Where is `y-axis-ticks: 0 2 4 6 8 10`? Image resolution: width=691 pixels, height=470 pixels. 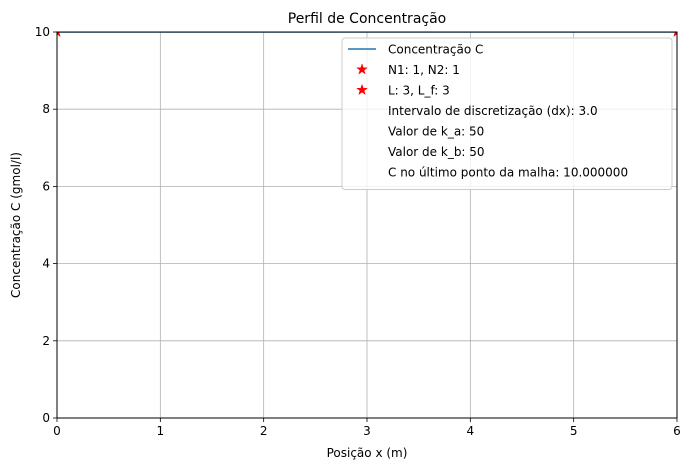 y-axis-ticks: 0 2 4 6 8 10 is located at coordinates (46, 225).